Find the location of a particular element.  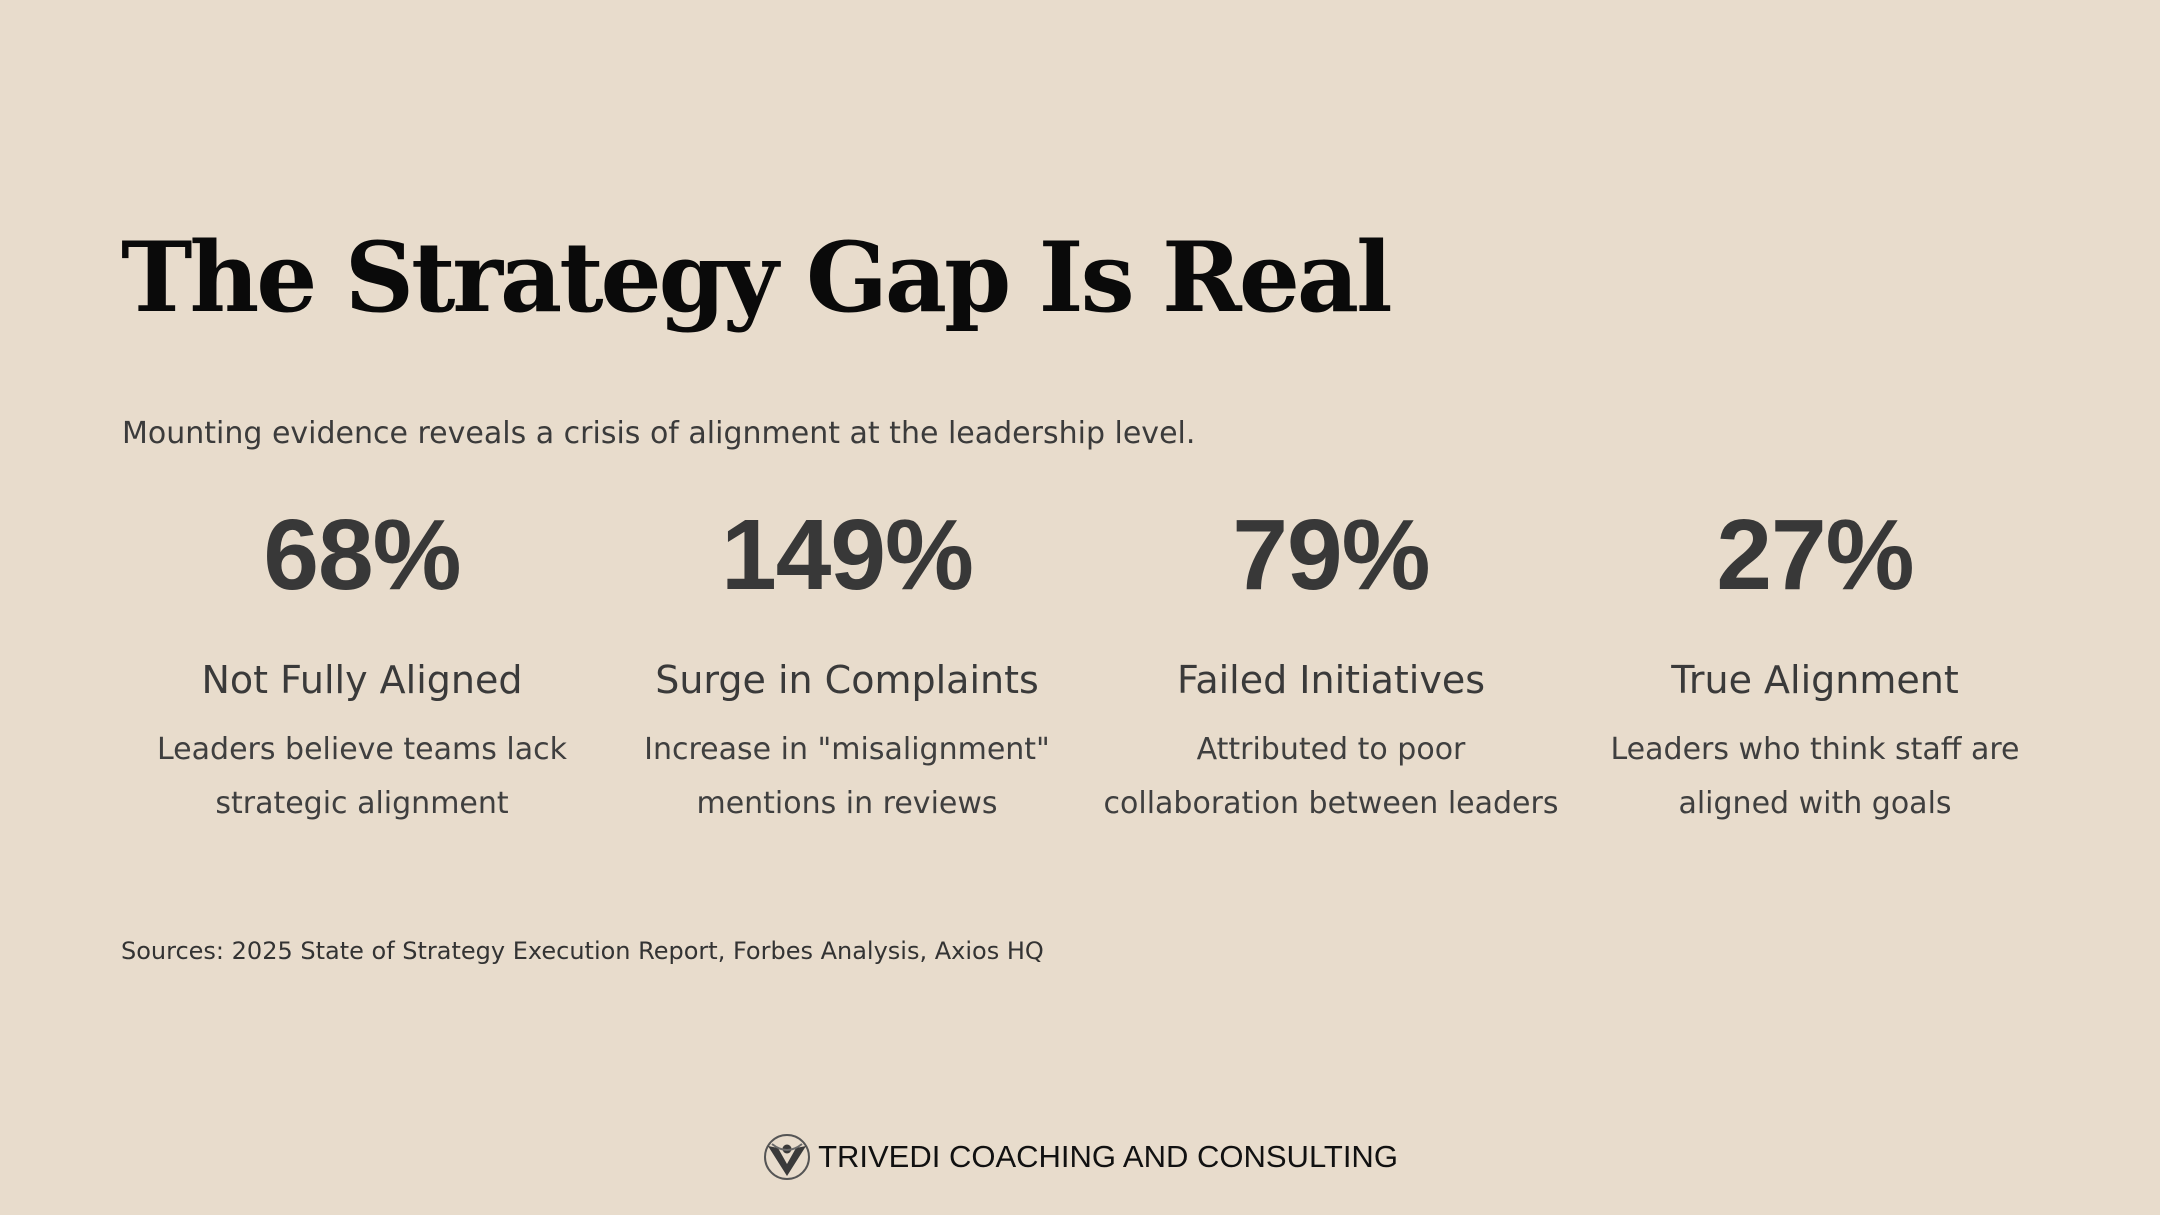

stat-label: Surge in Complaints is located at coordinates (847, 680).